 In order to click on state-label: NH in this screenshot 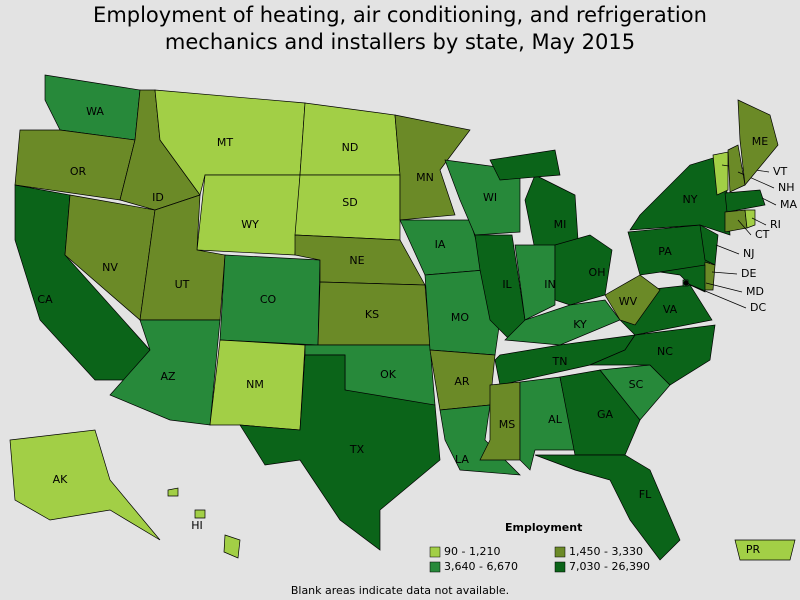, I will do `click(786, 187)`.